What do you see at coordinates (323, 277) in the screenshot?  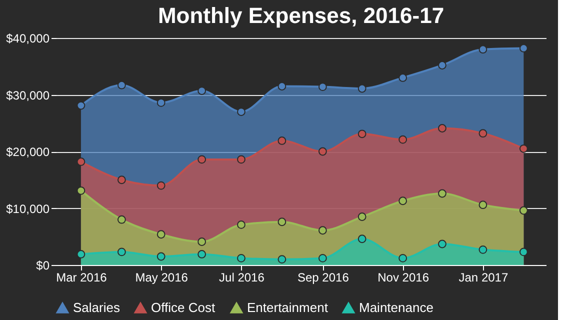 I see `x-tick-label: Sep 2016` at bounding box center [323, 277].